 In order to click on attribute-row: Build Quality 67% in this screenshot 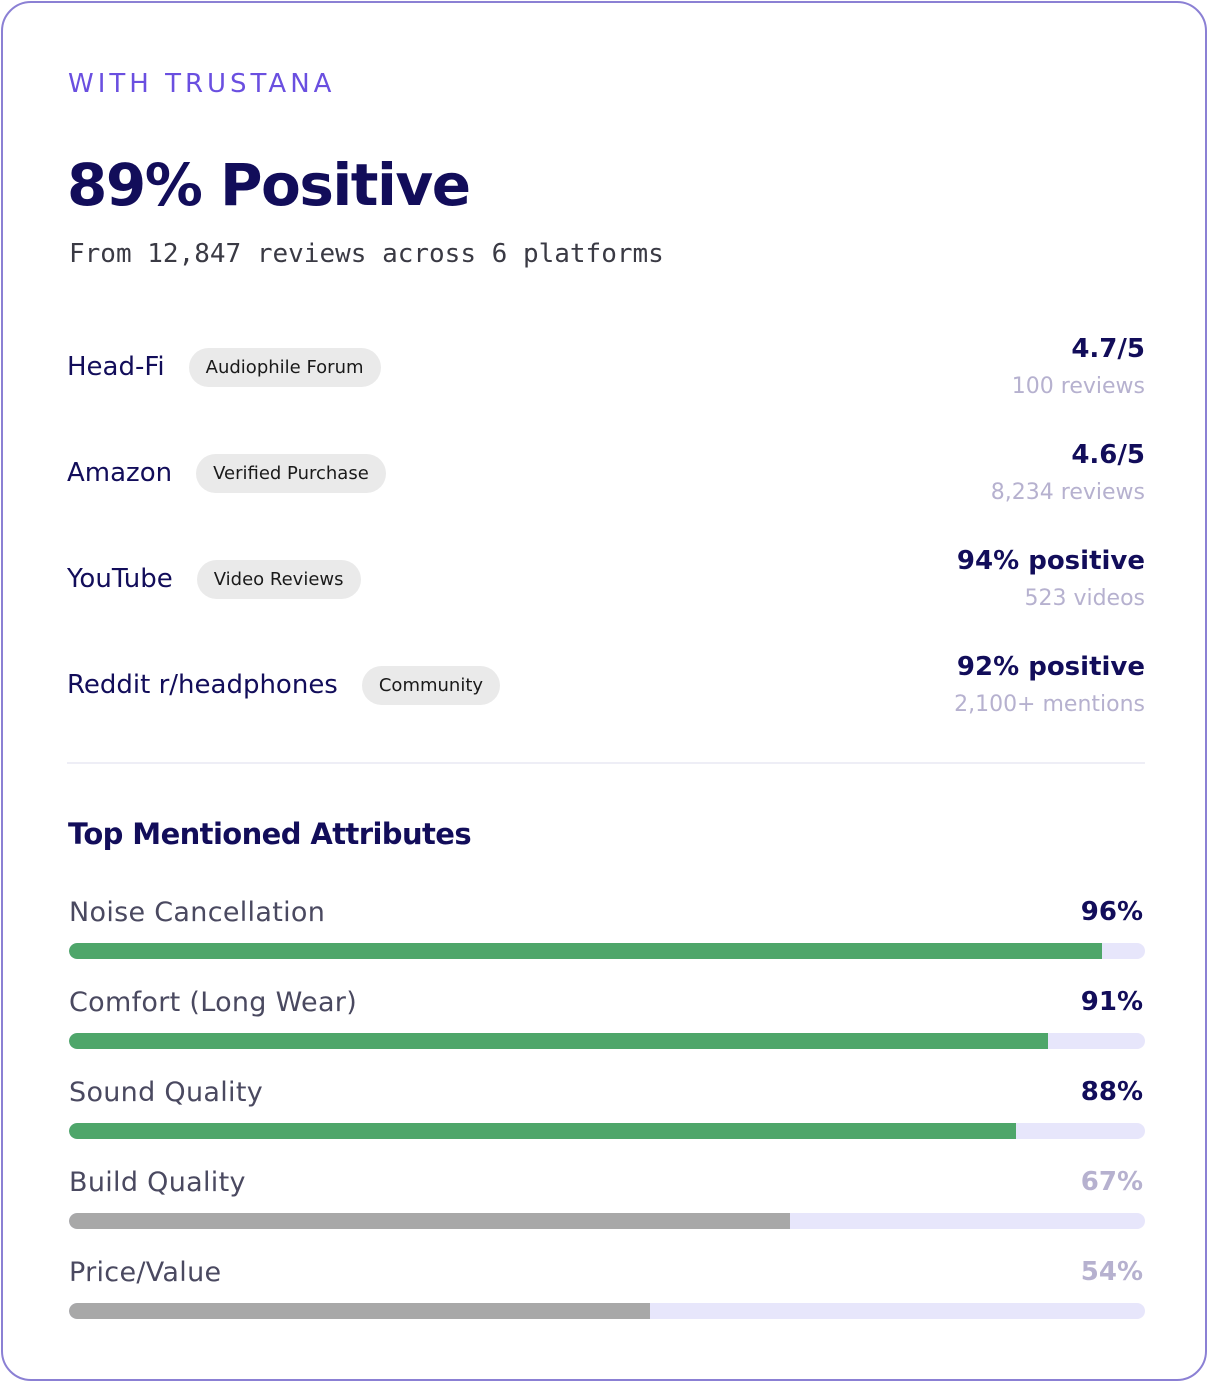, I will do `click(606, 1208)`.